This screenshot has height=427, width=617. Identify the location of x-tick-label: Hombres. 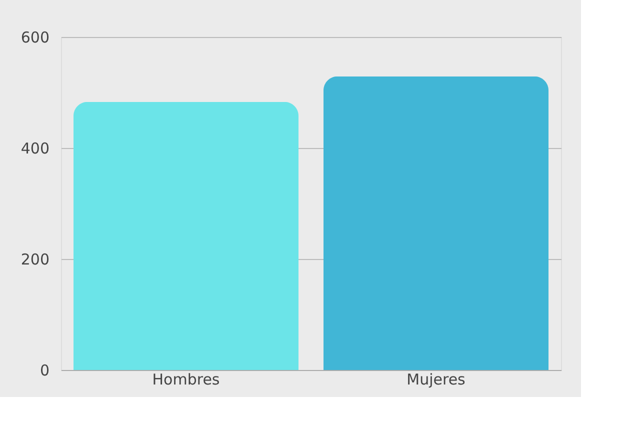
(186, 379).